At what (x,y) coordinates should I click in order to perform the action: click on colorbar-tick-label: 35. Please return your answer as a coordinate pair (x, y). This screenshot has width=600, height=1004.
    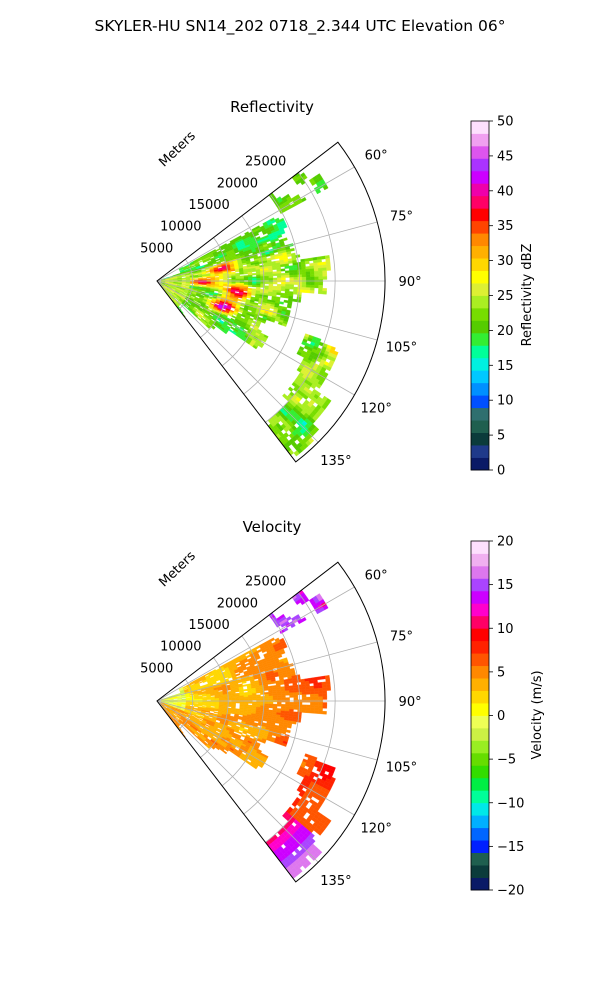
    Looking at the image, I should click on (505, 226).